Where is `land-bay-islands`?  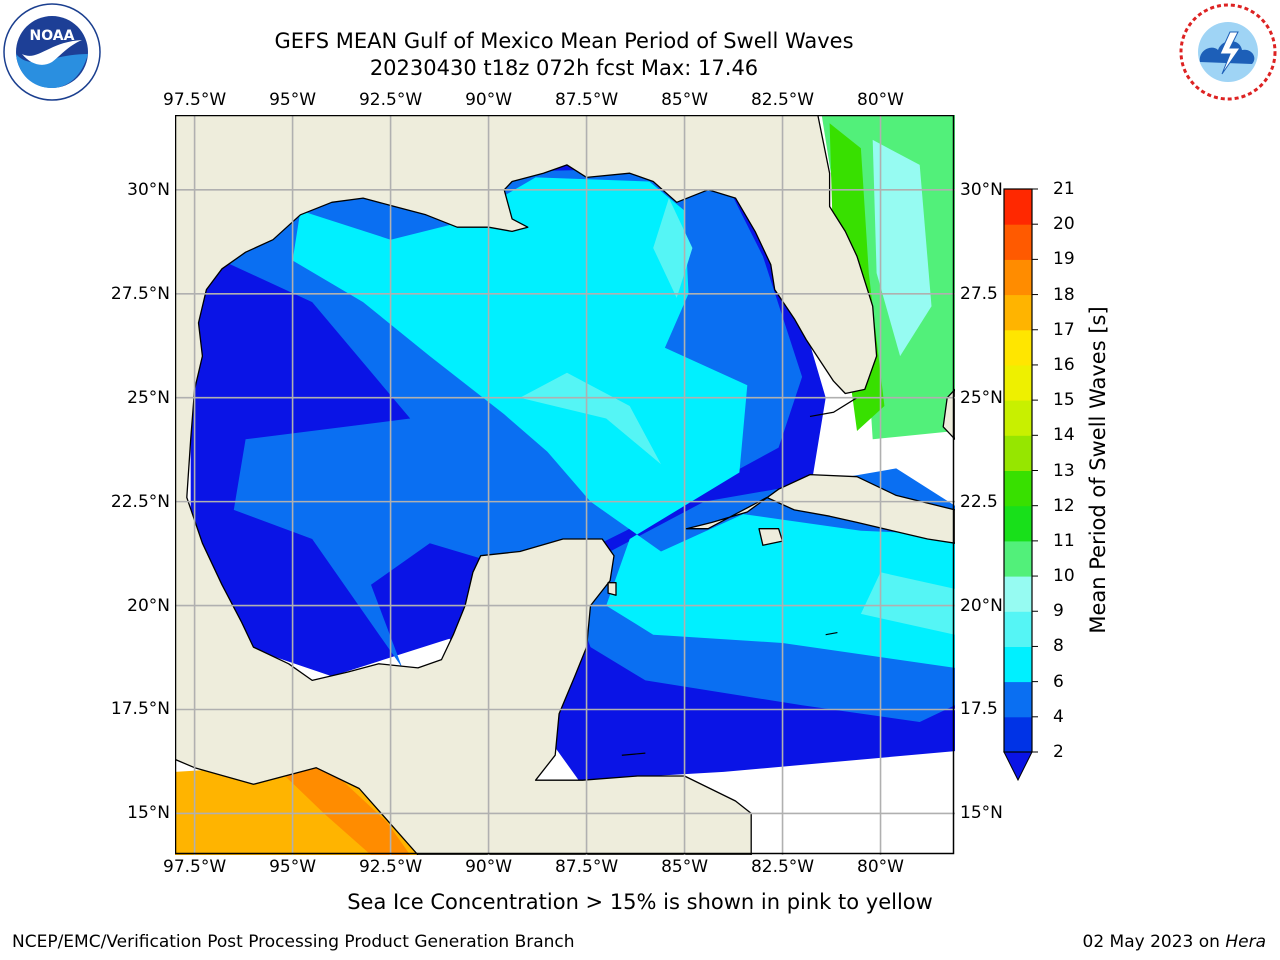
land-bay-islands is located at coordinates (633, 754).